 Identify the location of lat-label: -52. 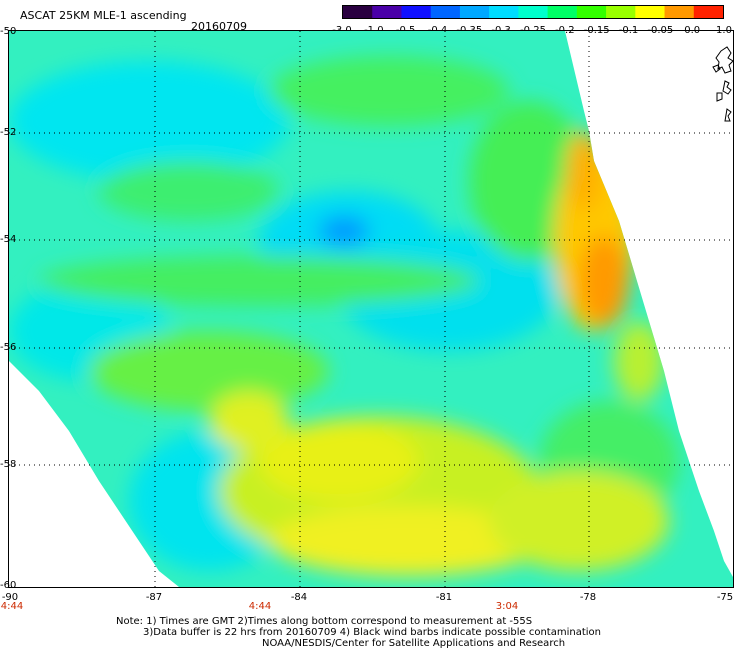
(8, 132).